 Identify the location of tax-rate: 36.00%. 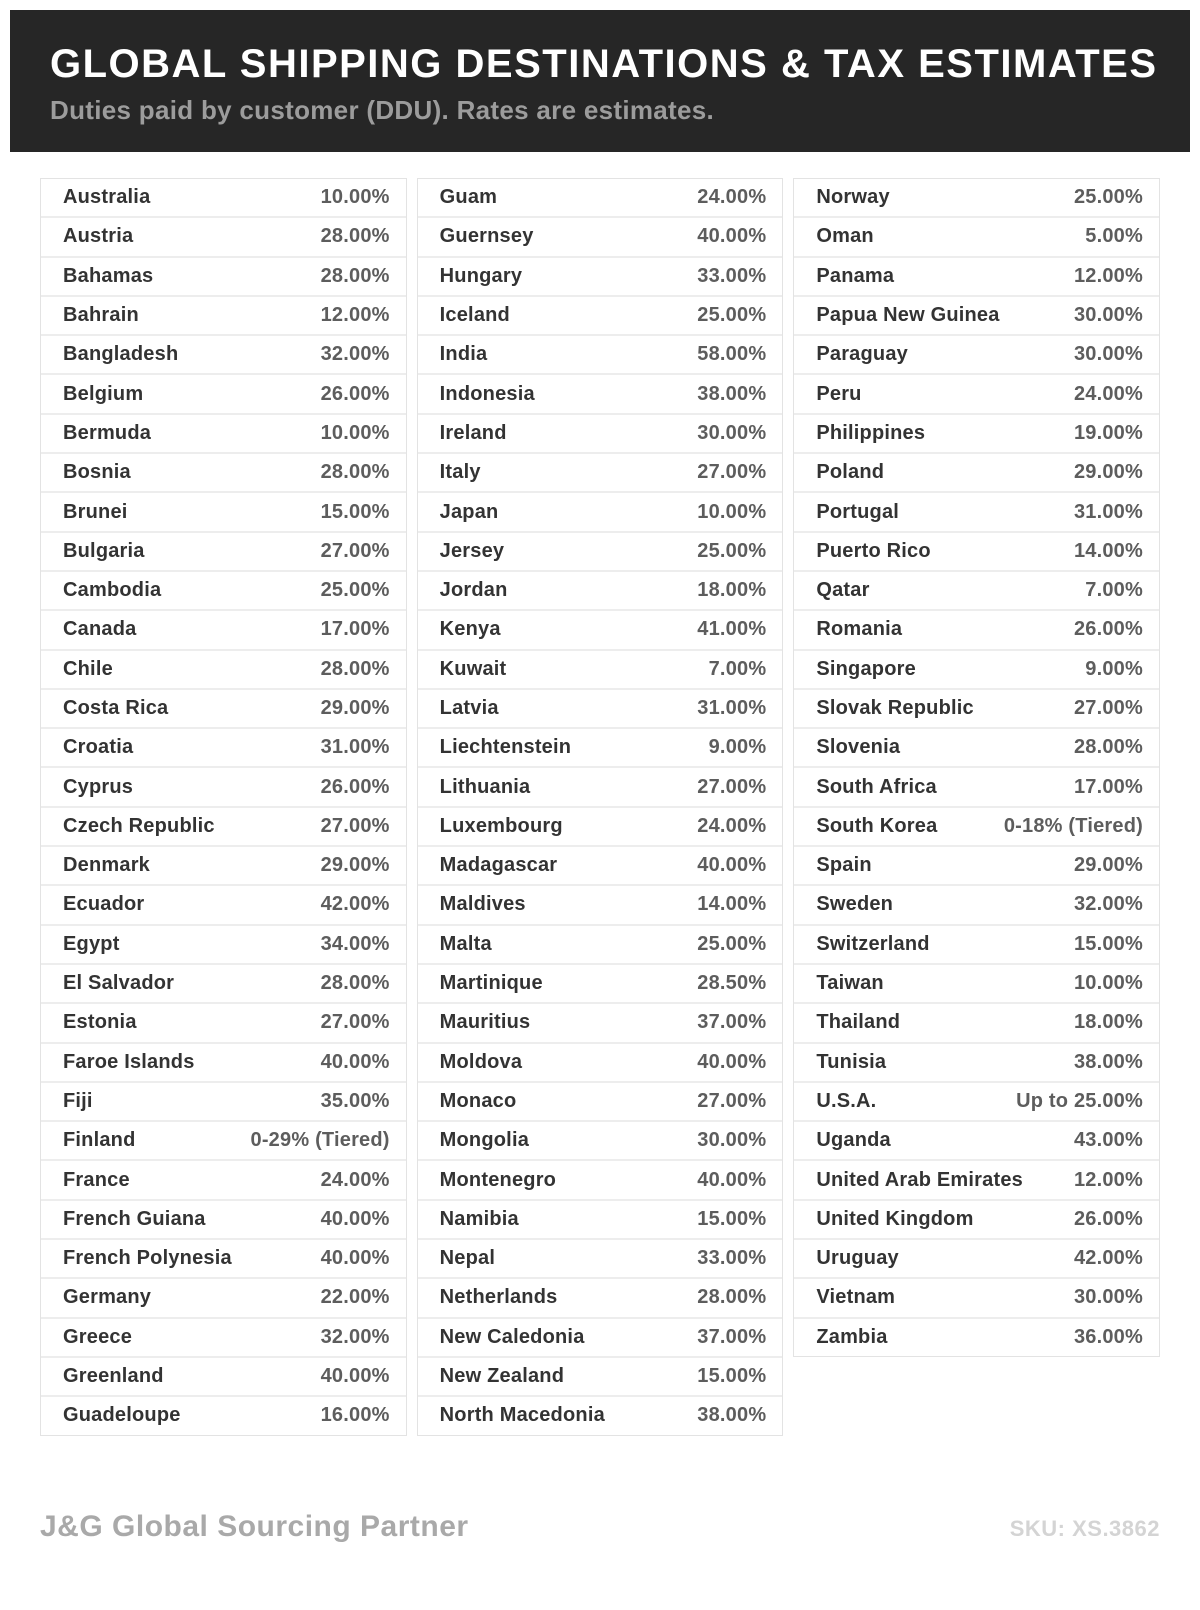
(1108, 1336).